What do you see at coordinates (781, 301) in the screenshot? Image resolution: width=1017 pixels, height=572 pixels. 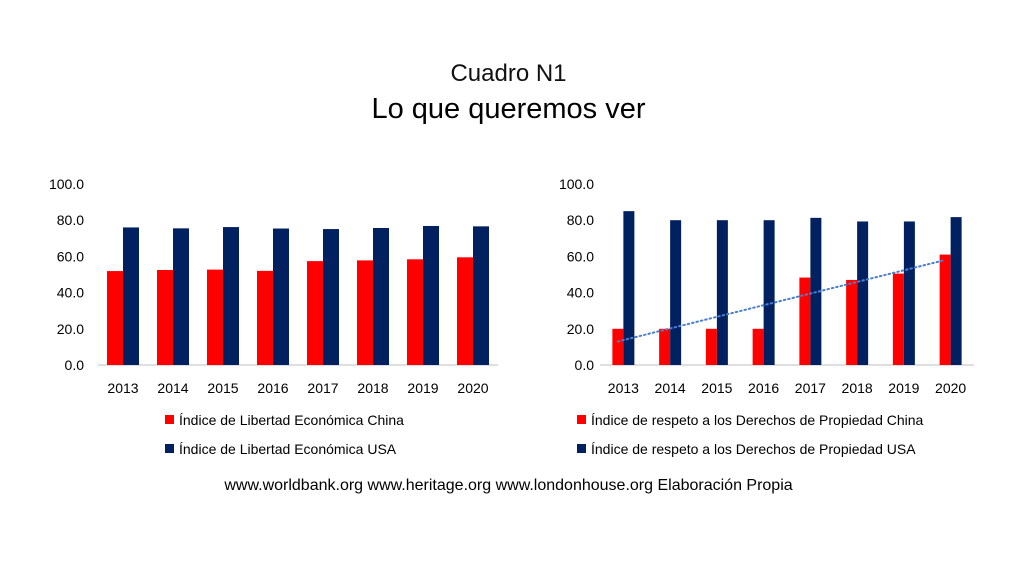 I see `trendline-china` at bounding box center [781, 301].